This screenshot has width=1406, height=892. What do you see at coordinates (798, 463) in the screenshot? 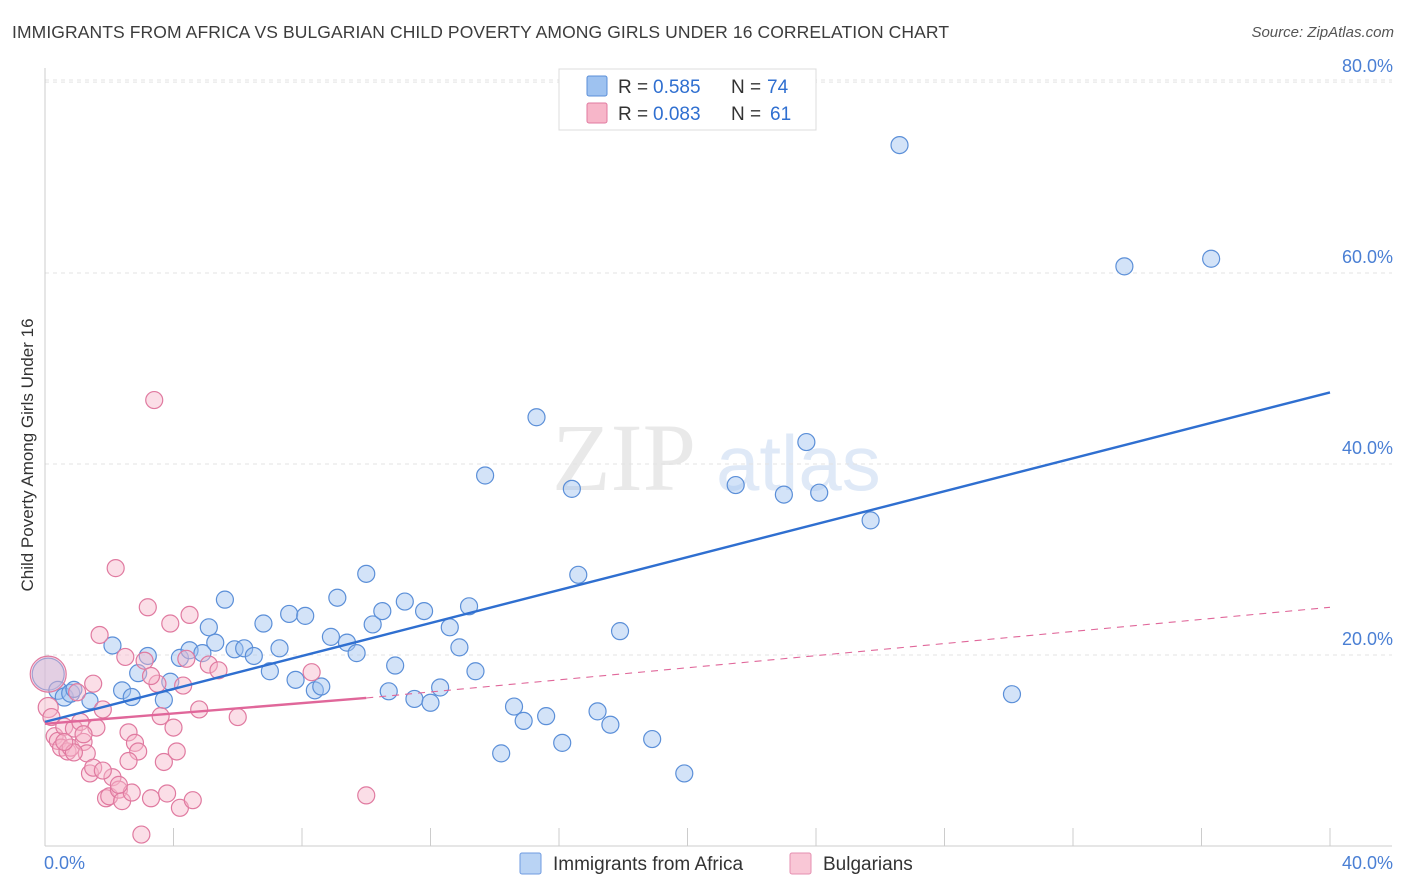
I see `watermark-atlas: atlas` at bounding box center [798, 463].